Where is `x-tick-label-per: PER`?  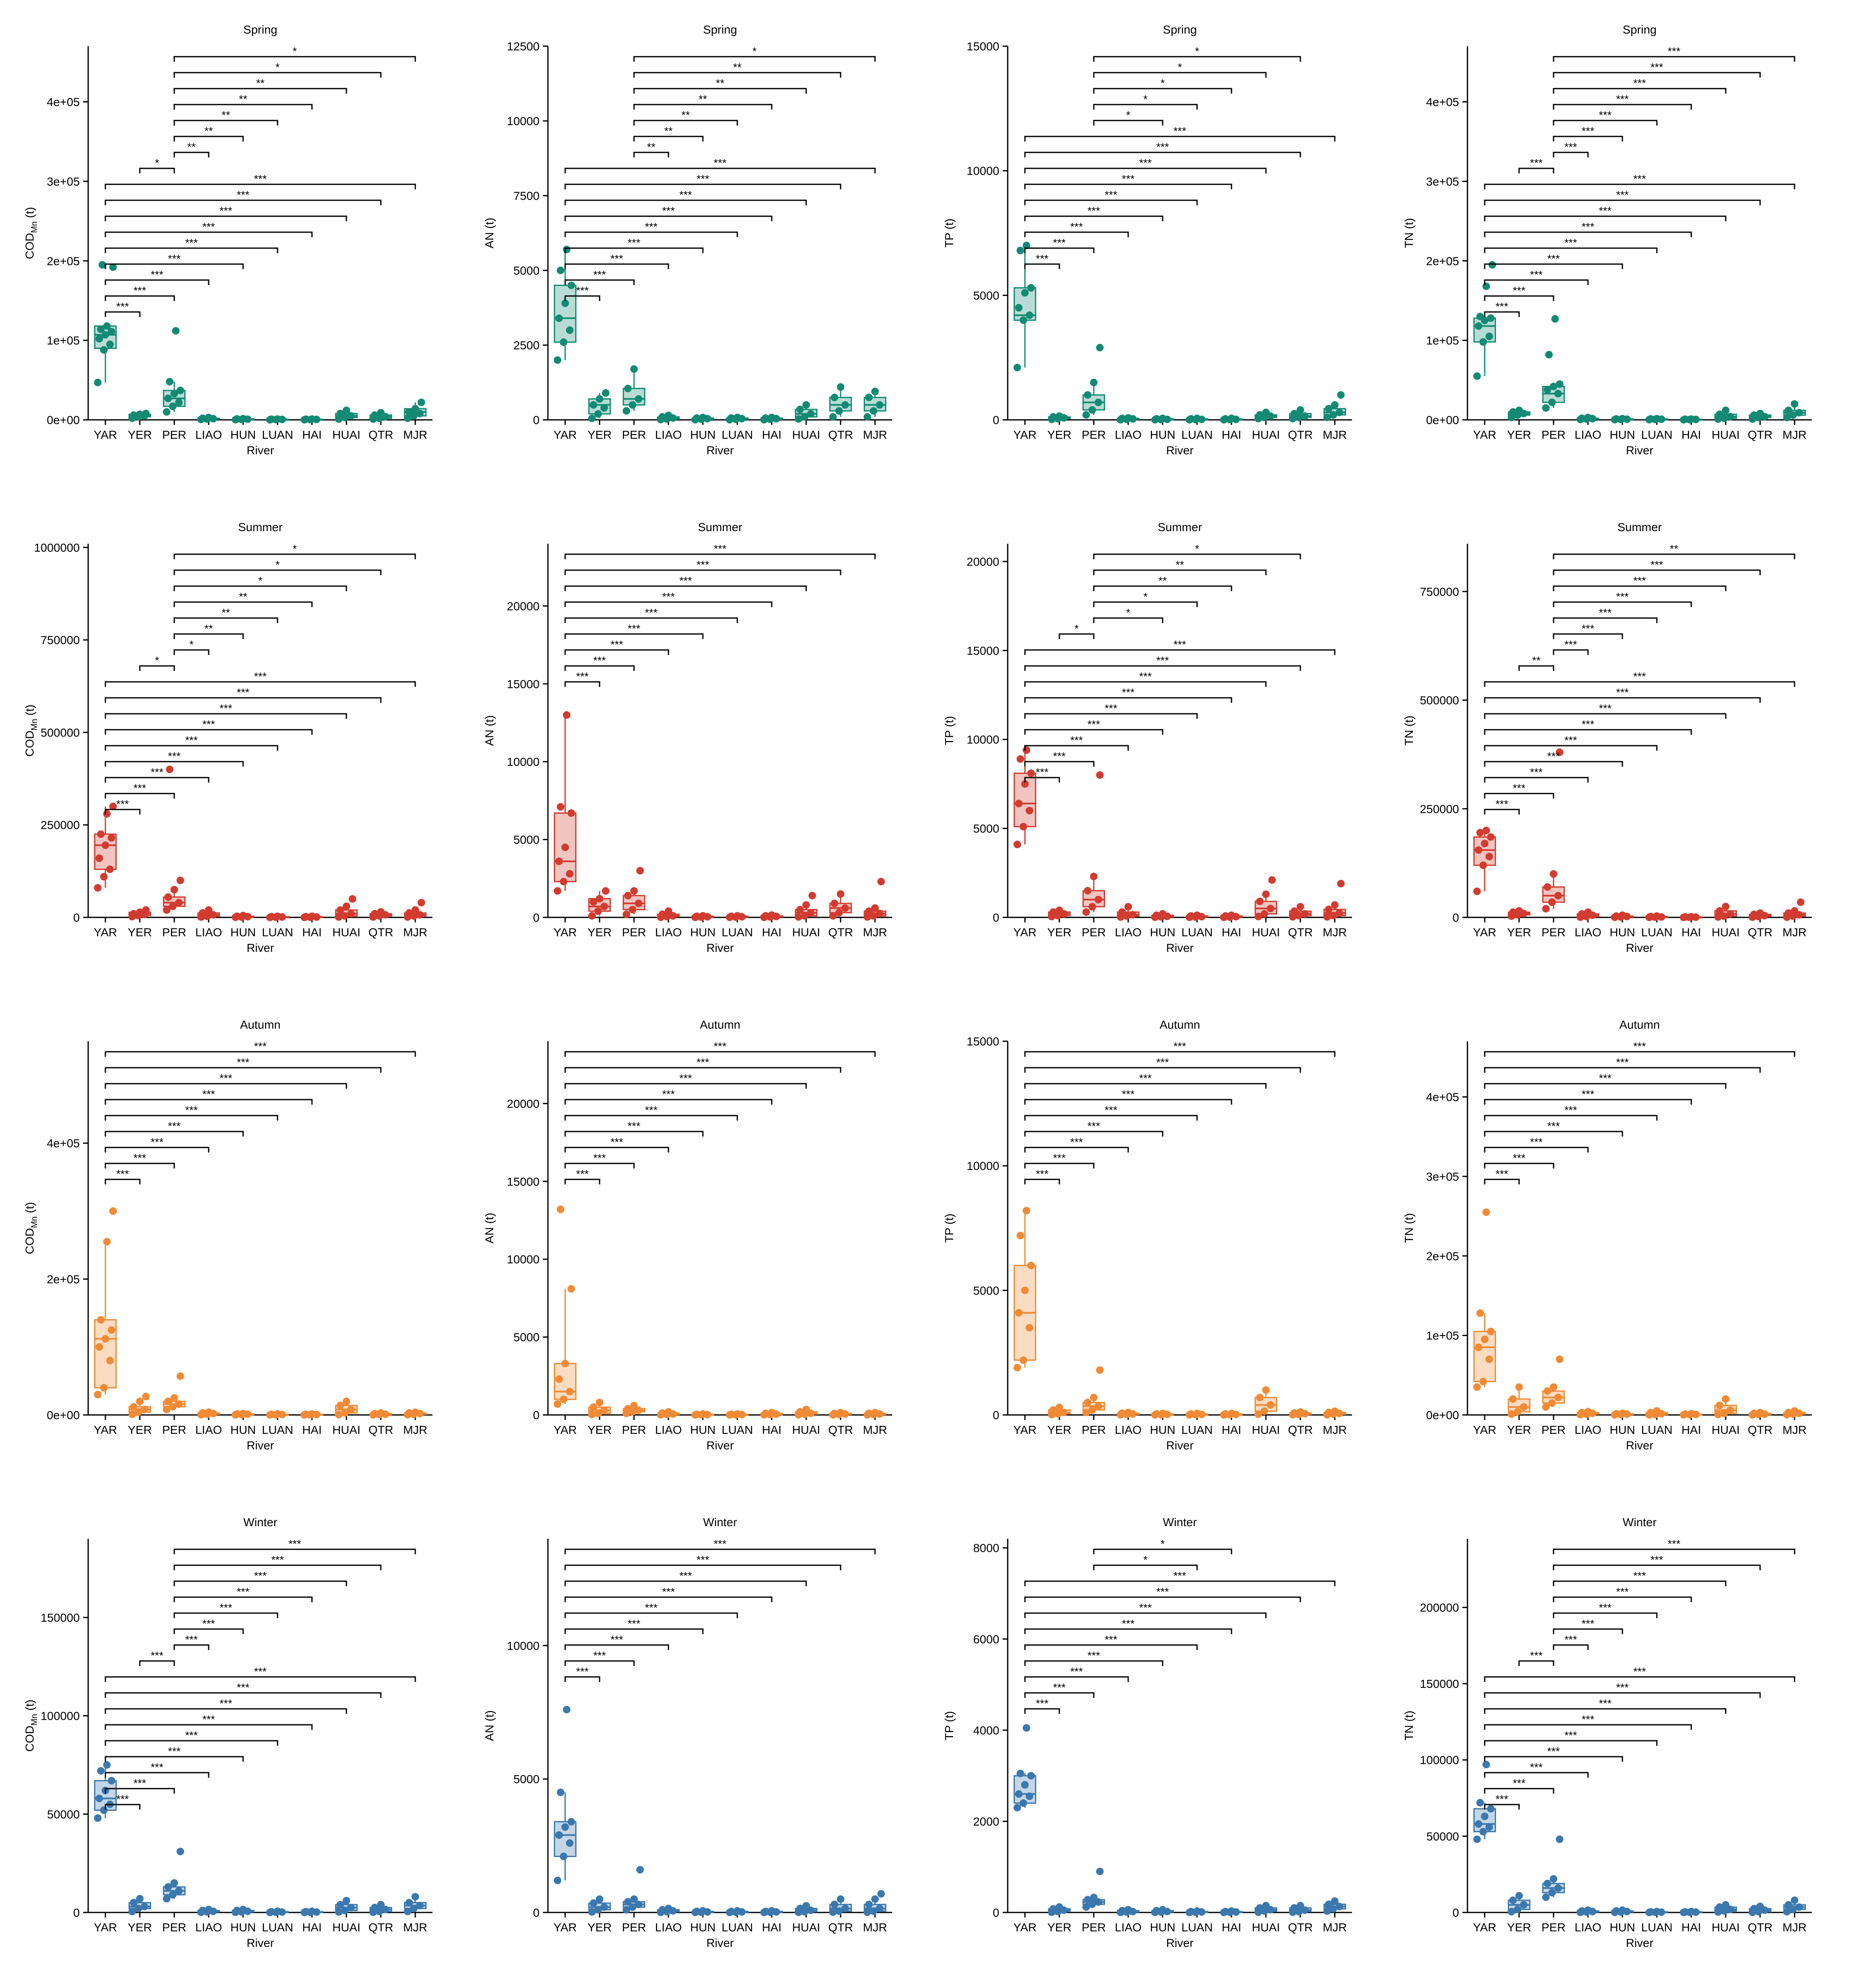
x-tick-label-per: PER is located at coordinates (1094, 1429).